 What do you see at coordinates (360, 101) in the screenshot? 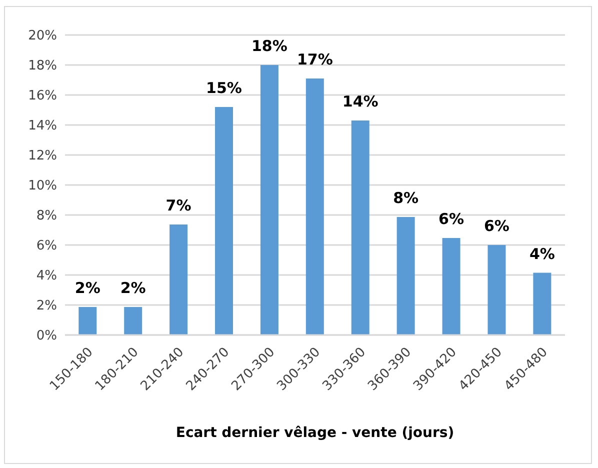
I see `data-label: 14%` at bounding box center [360, 101].